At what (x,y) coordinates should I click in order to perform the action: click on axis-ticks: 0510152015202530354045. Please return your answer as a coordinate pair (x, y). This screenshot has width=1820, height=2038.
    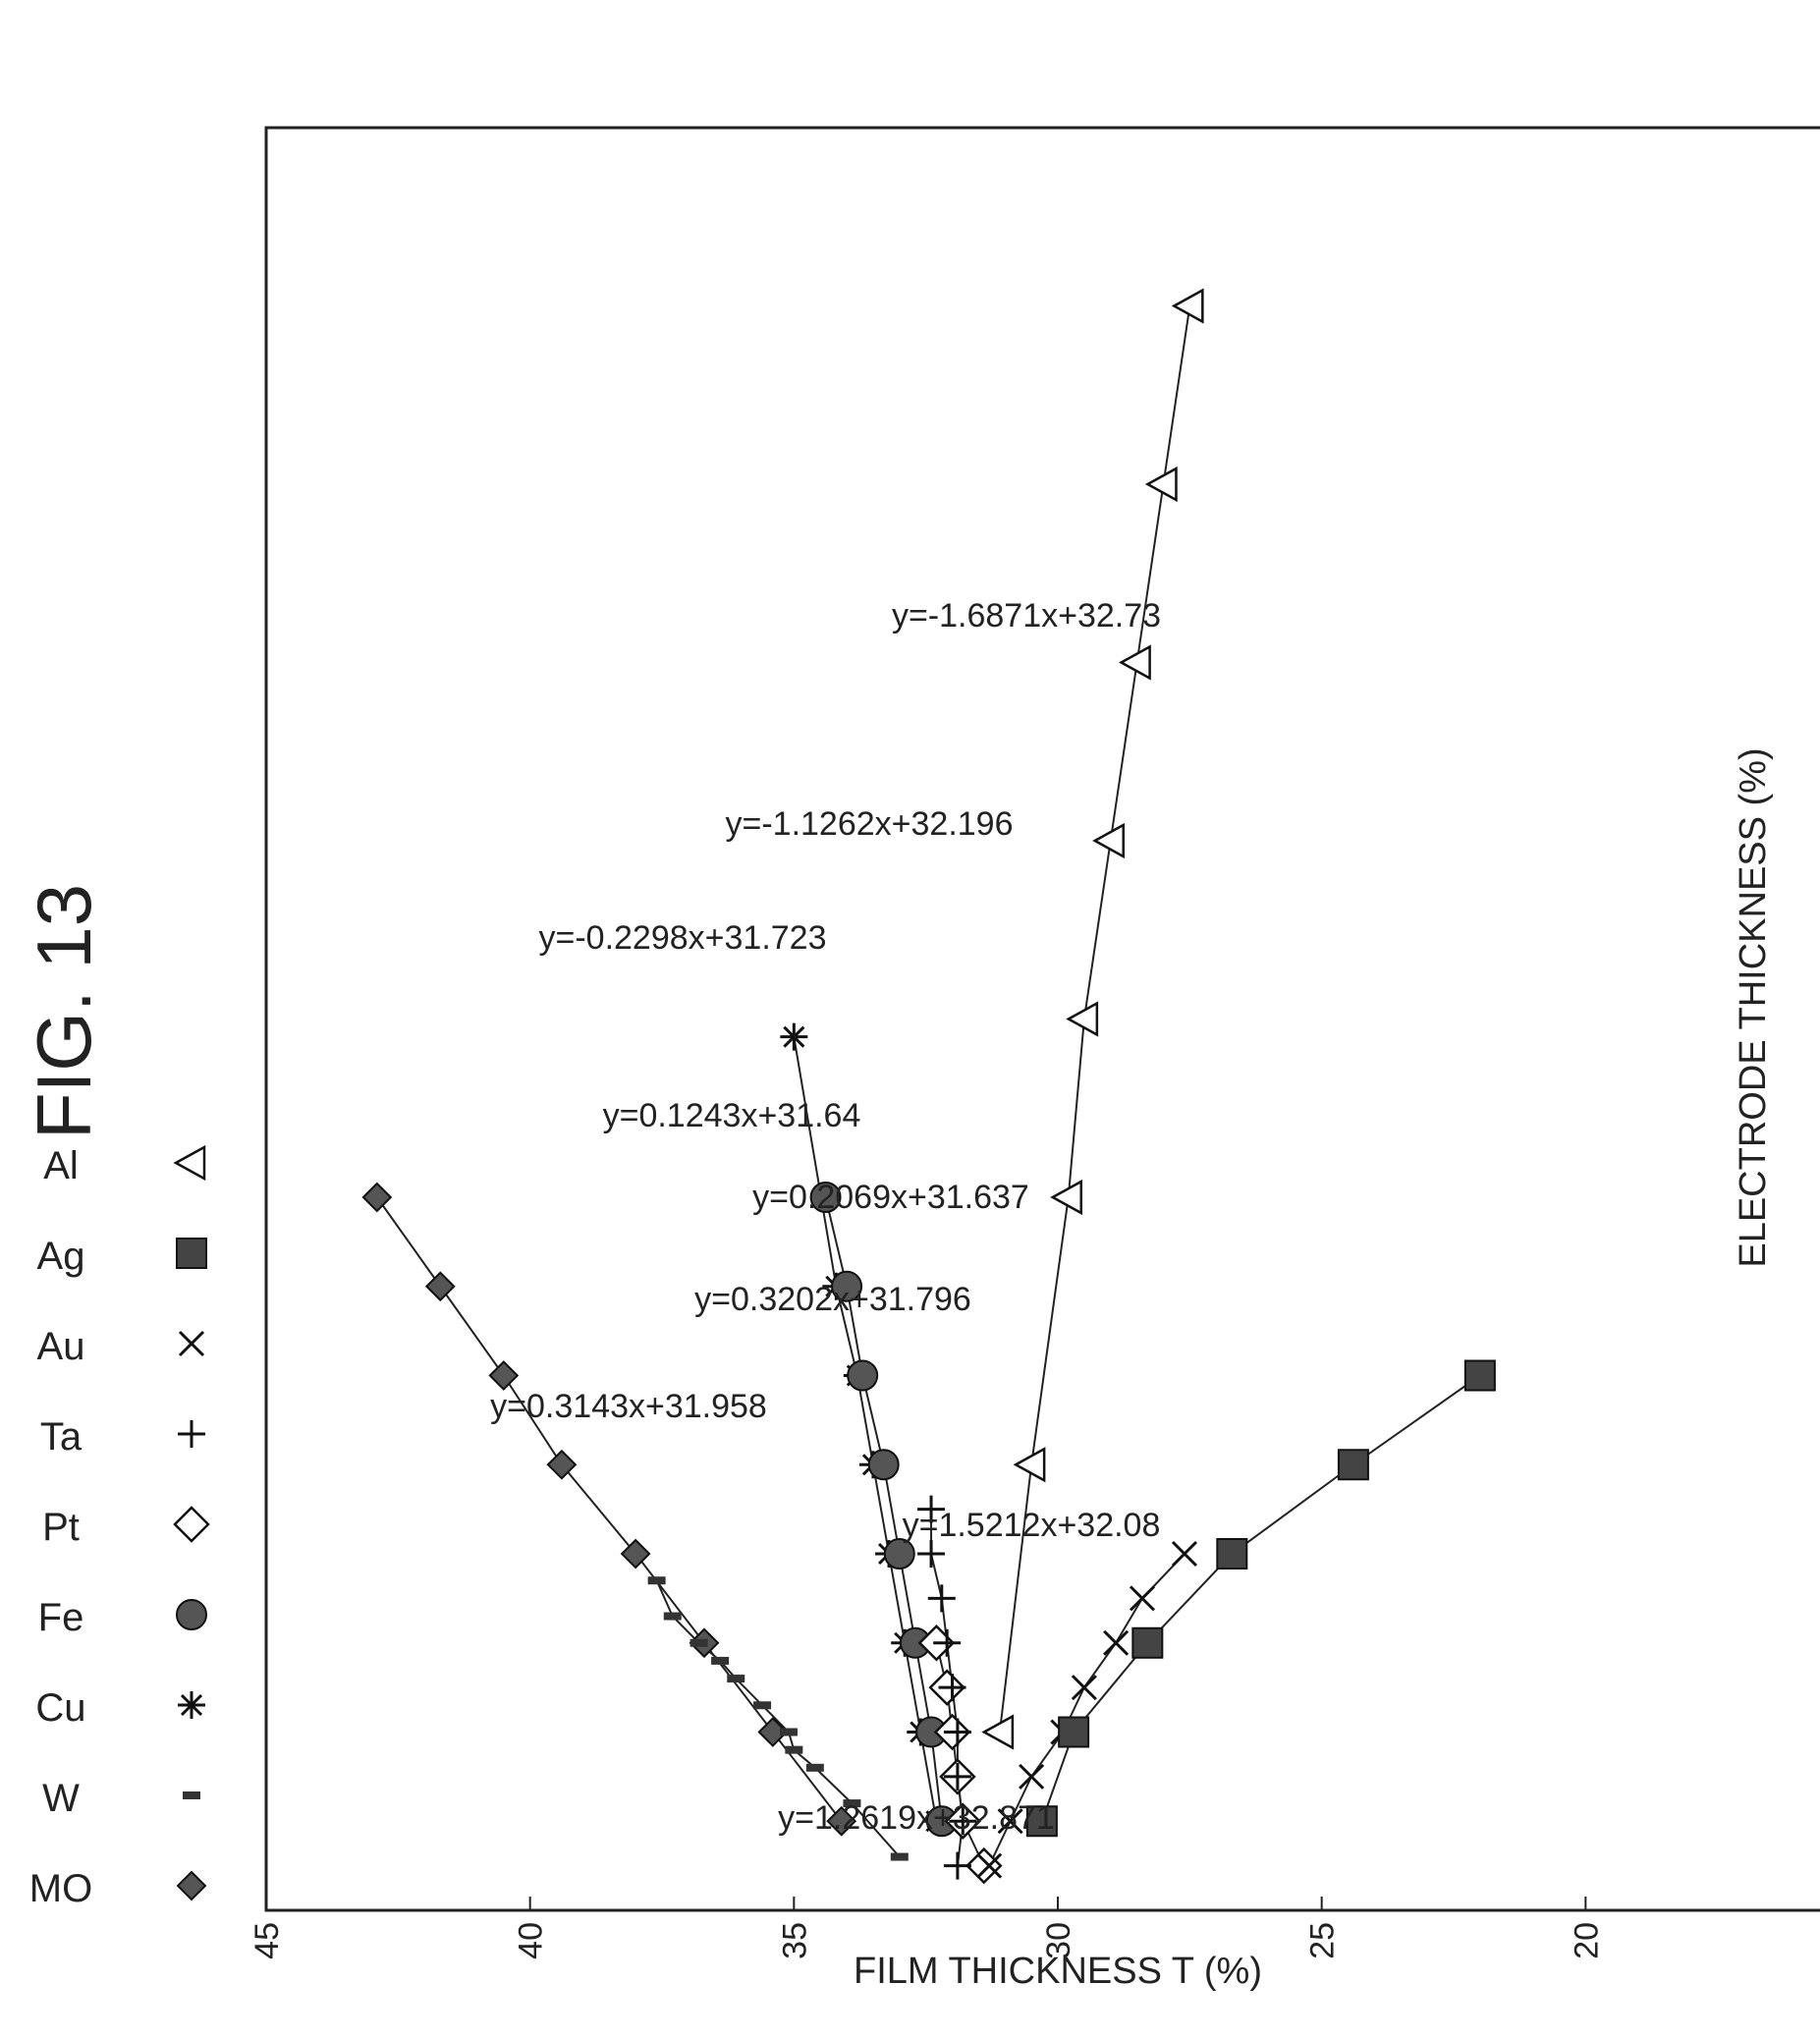
    Looking at the image, I should click on (926, 1928).